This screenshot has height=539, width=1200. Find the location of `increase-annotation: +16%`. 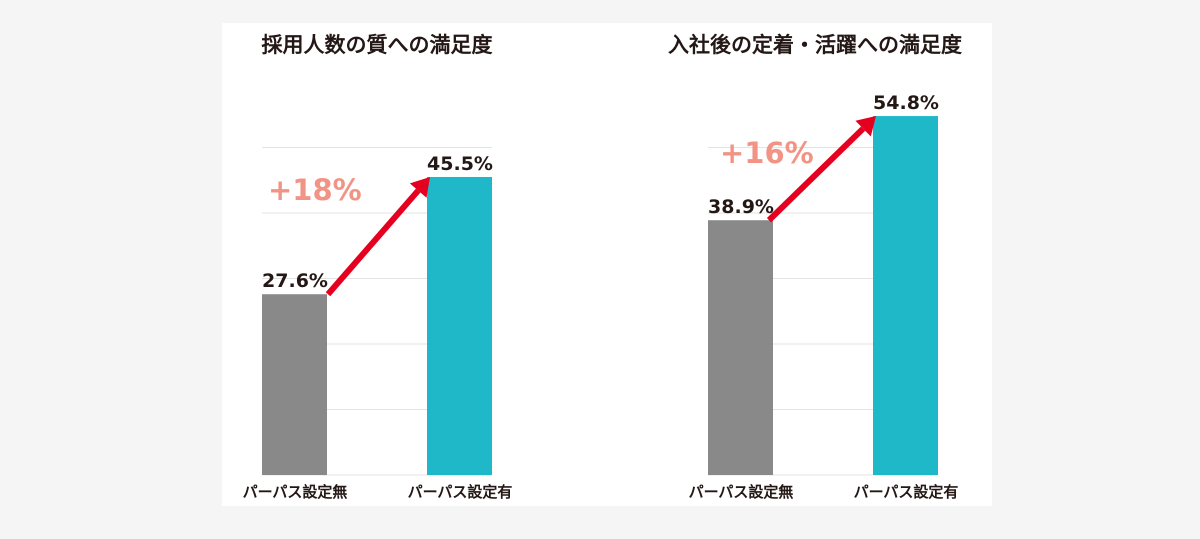

increase-annotation: +16% is located at coordinates (767, 153).